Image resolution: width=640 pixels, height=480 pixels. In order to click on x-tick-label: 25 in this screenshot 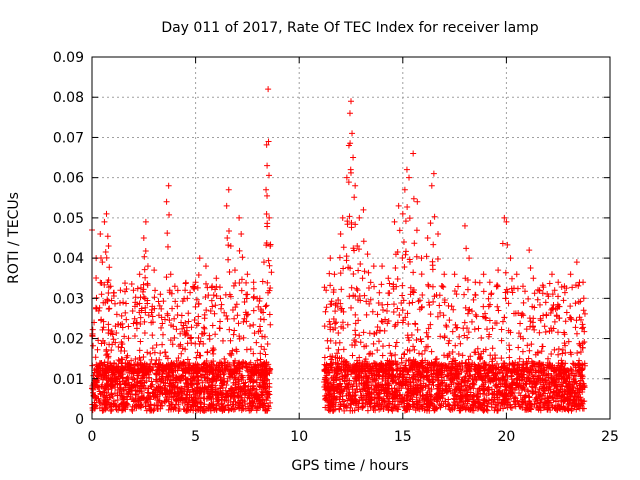, I will do `click(610, 437)`.